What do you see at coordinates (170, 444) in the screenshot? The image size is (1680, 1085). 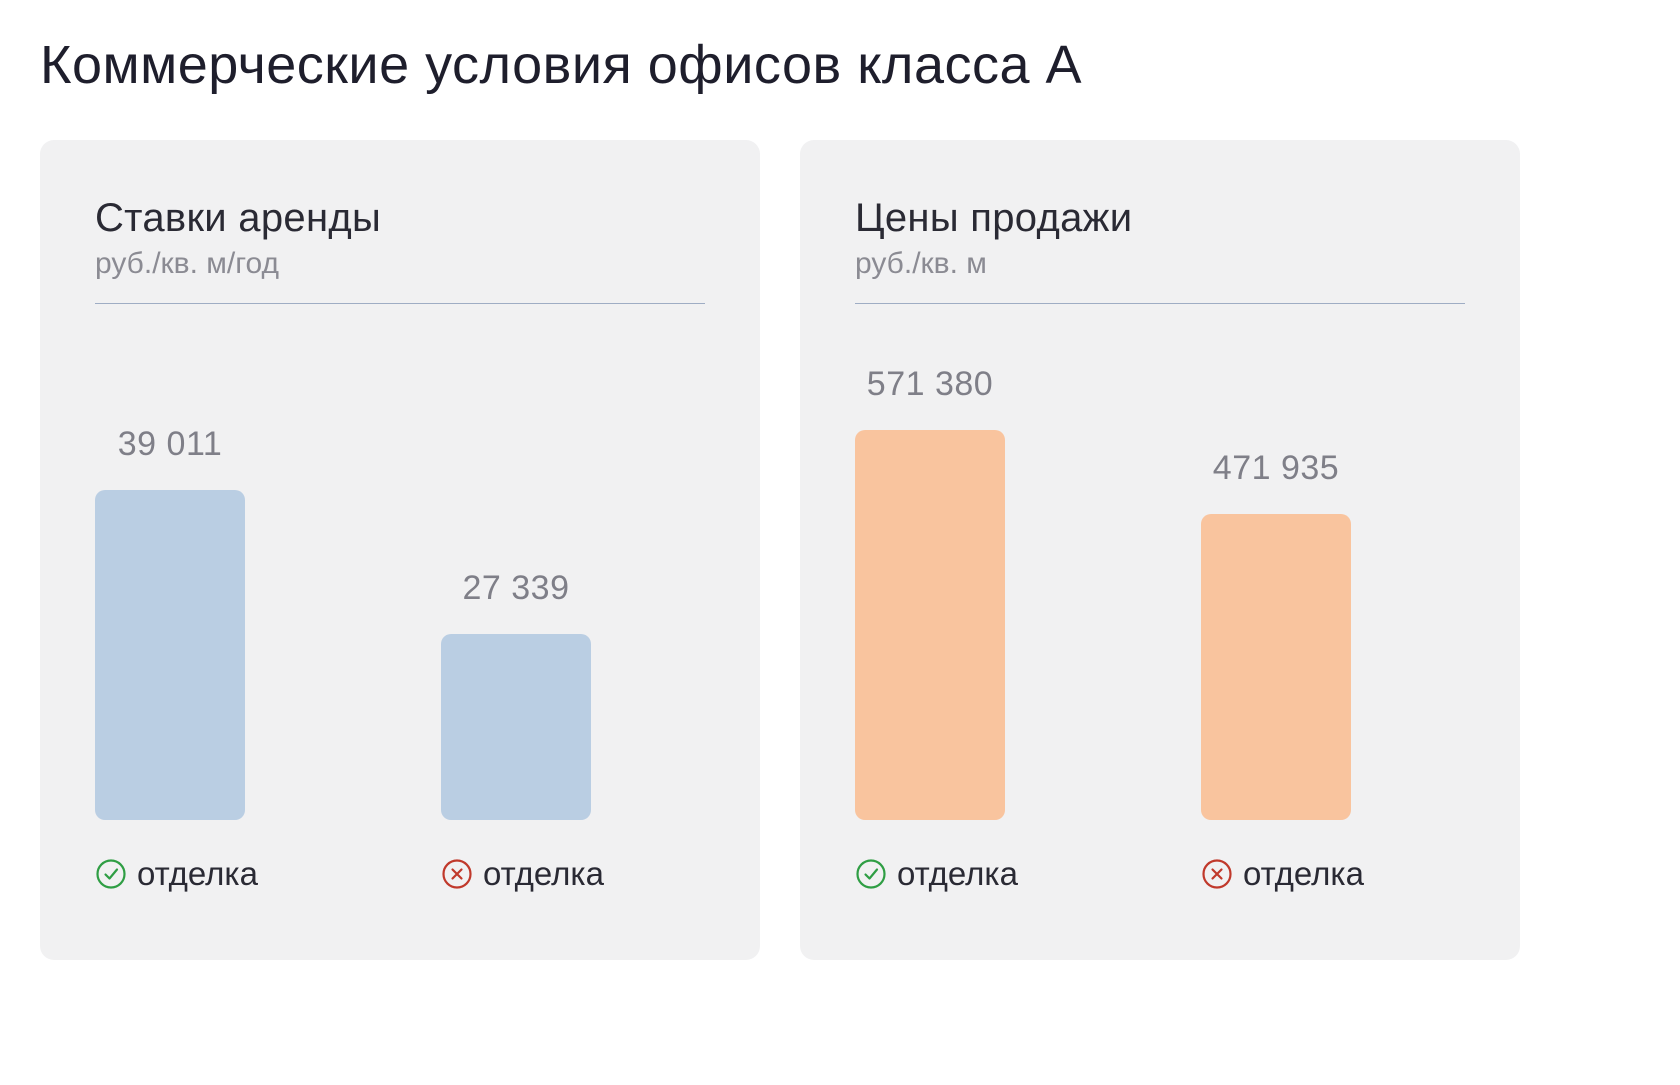 I see `bar-value-label: 39 011` at bounding box center [170, 444].